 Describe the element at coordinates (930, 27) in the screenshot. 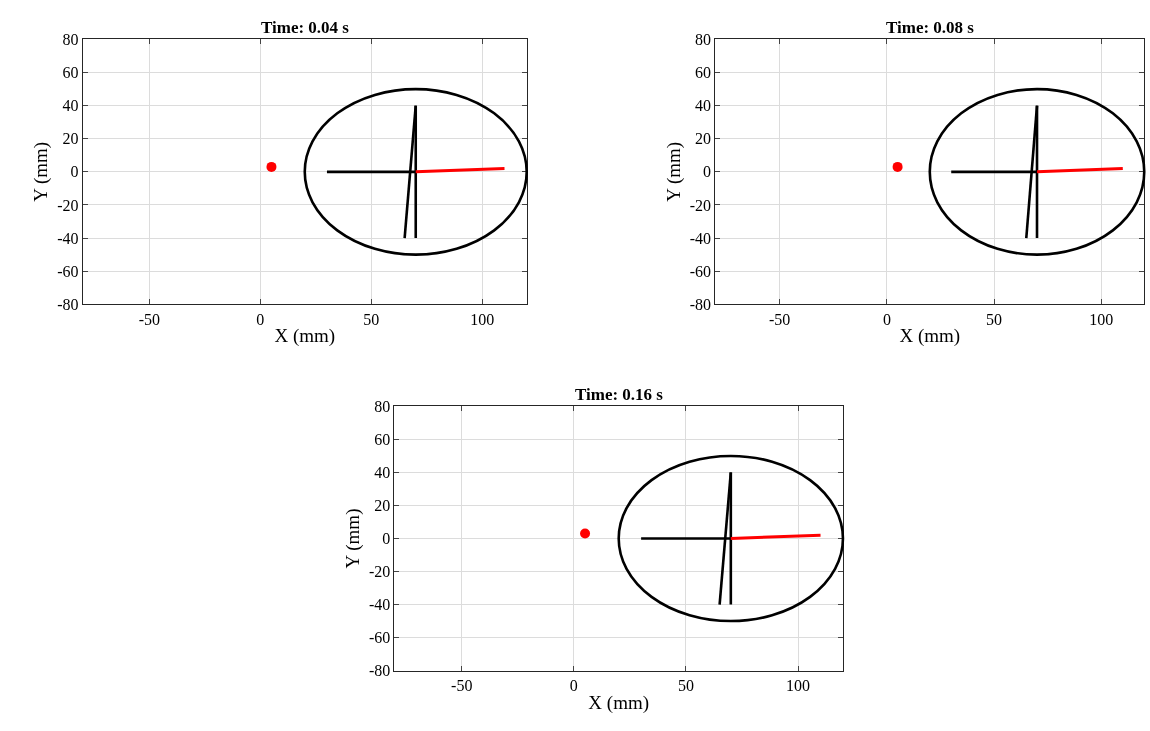

I see `chart-title: Time: 0.08 s` at that location.